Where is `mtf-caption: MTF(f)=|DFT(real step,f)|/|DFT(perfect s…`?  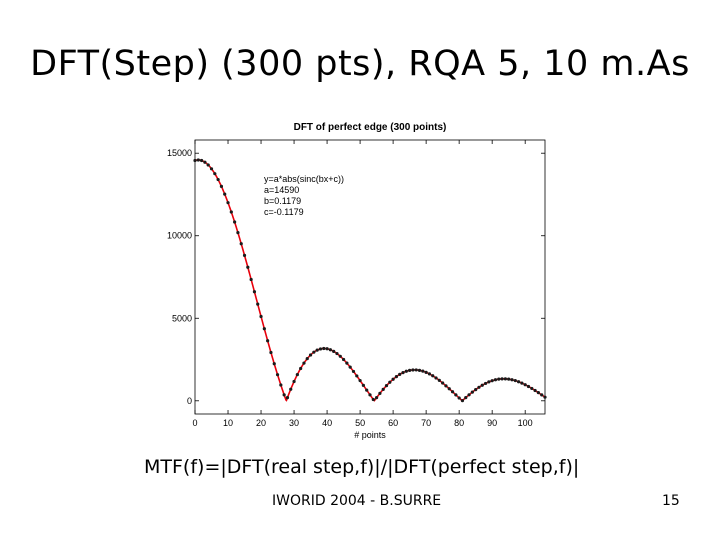 mtf-caption: MTF(f)=|DFT(real step,f)|/|DFT(perfect s… is located at coordinates (362, 467).